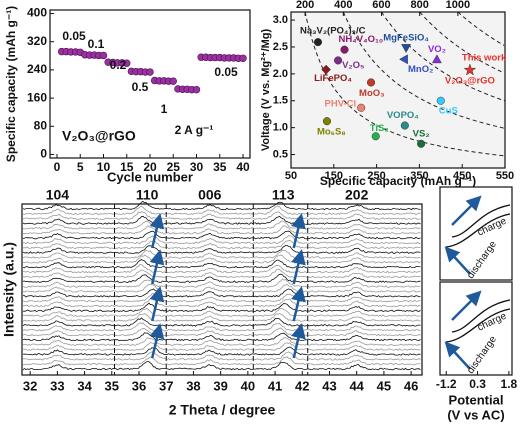  Describe the element at coordinates (80, 167) in the screenshot. I see `tick-label: 5` at that location.